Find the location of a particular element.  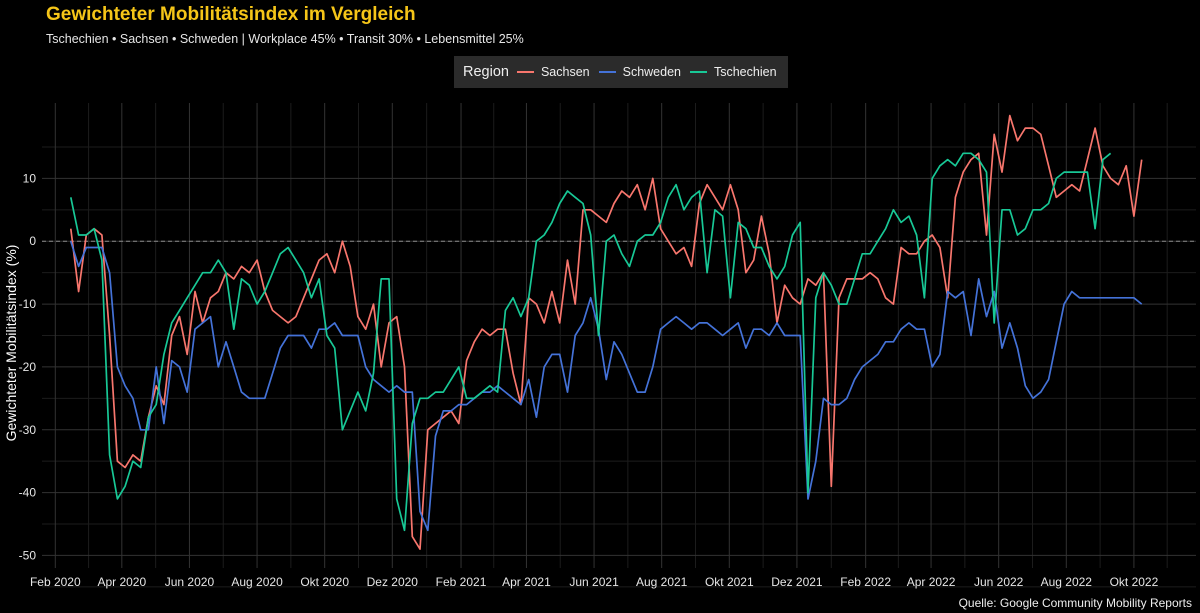

legend-item-schweden: Schweden is located at coordinates (639, 72).